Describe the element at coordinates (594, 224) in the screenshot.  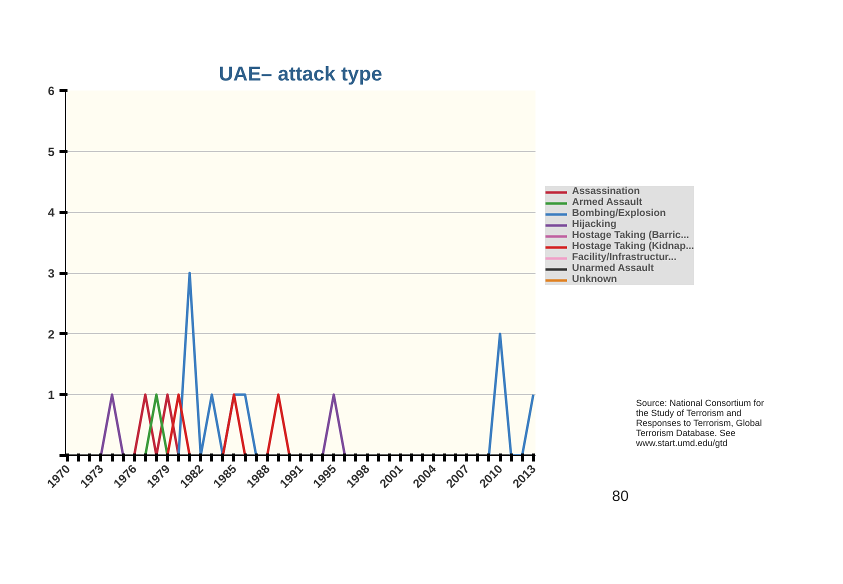
I see `legend-label: Hijacking` at that location.